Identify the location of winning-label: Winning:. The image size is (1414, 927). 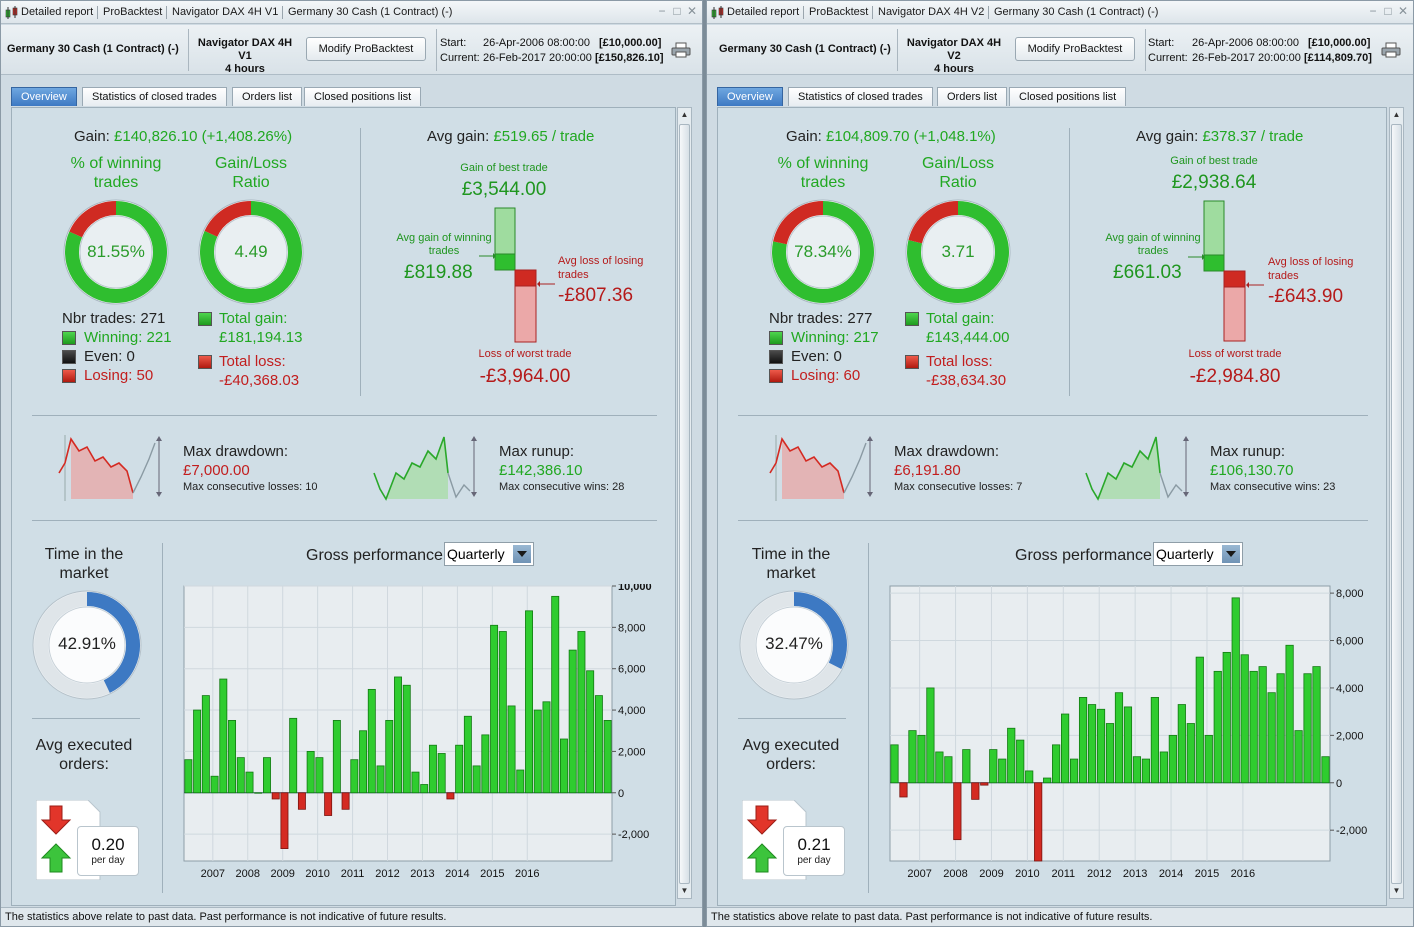
(820, 337).